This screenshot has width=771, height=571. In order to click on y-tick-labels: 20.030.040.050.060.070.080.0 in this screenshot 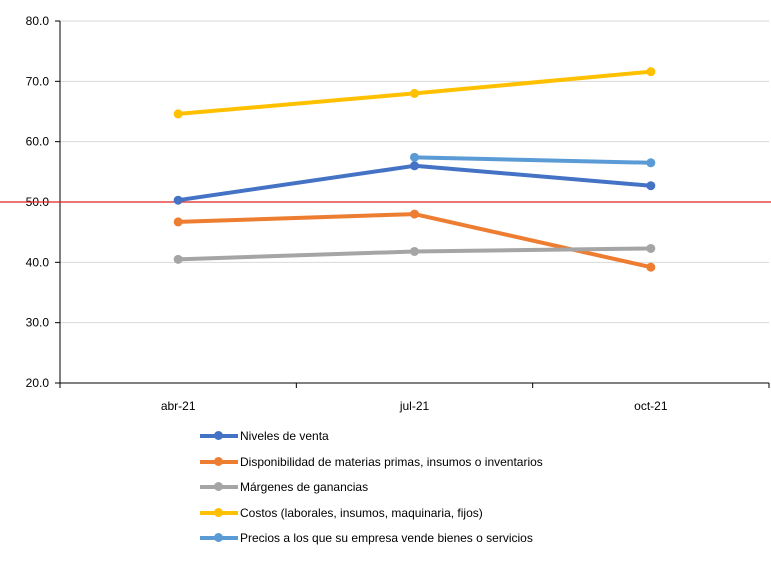, I will do `click(38, 202)`.